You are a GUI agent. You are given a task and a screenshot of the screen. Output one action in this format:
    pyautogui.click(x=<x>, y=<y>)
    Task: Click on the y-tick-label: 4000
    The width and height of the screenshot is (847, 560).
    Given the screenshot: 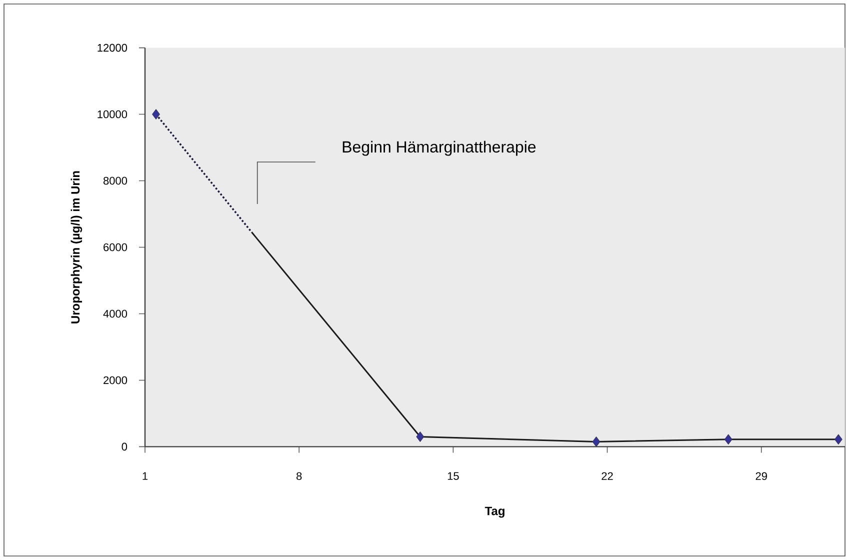 What is the action you would take?
    pyautogui.click(x=115, y=314)
    